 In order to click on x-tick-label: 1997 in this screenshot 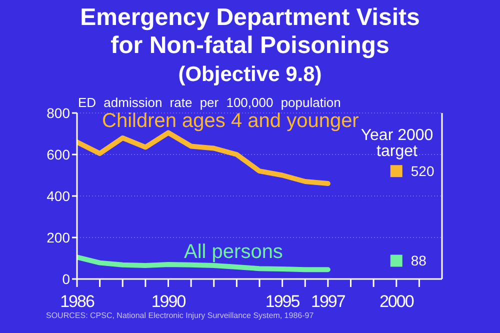, I will do `click(328, 301)`.